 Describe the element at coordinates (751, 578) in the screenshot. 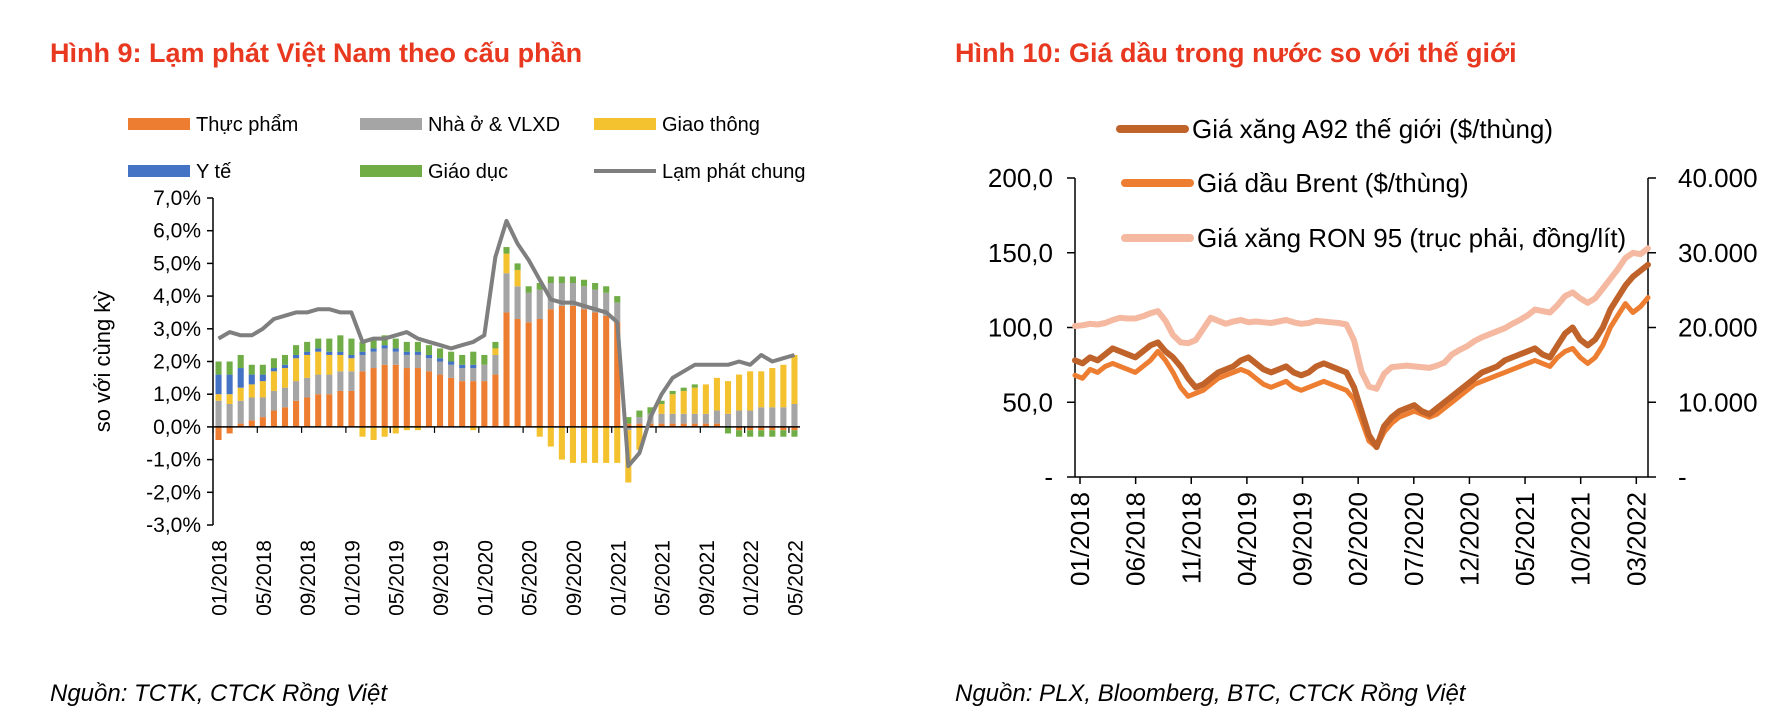

I see `x-tick-label: 01/2022` at that location.